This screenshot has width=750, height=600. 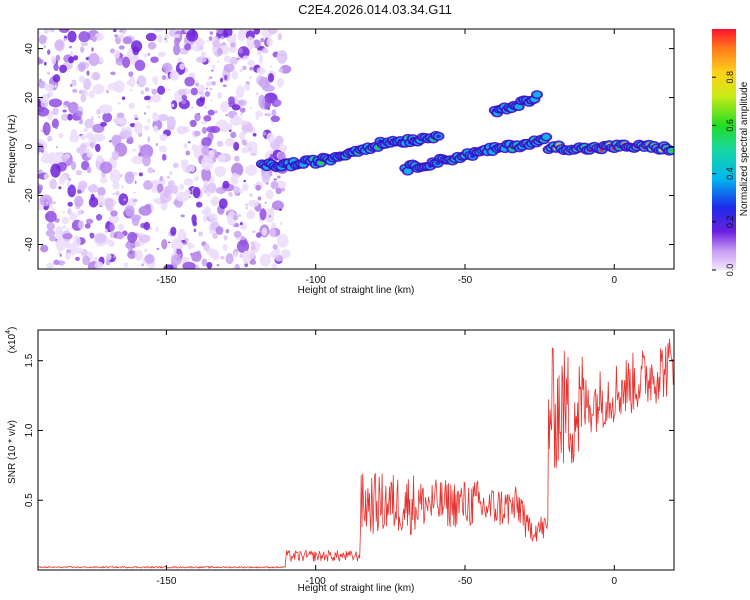 What do you see at coordinates (12, 452) in the screenshot?
I see `snr-y-label: SNR (10 * v/v)` at bounding box center [12, 452].